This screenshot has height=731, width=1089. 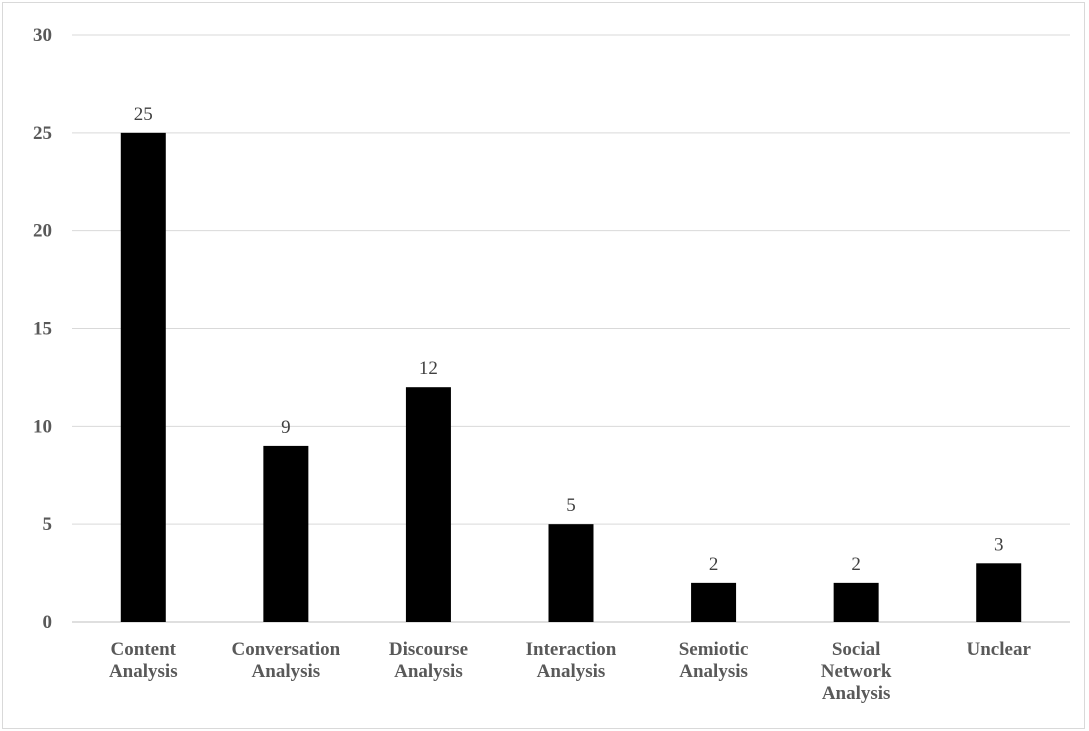 What do you see at coordinates (999, 649) in the screenshot?
I see `x-tick-label-6-line-0: Unclear` at bounding box center [999, 649].